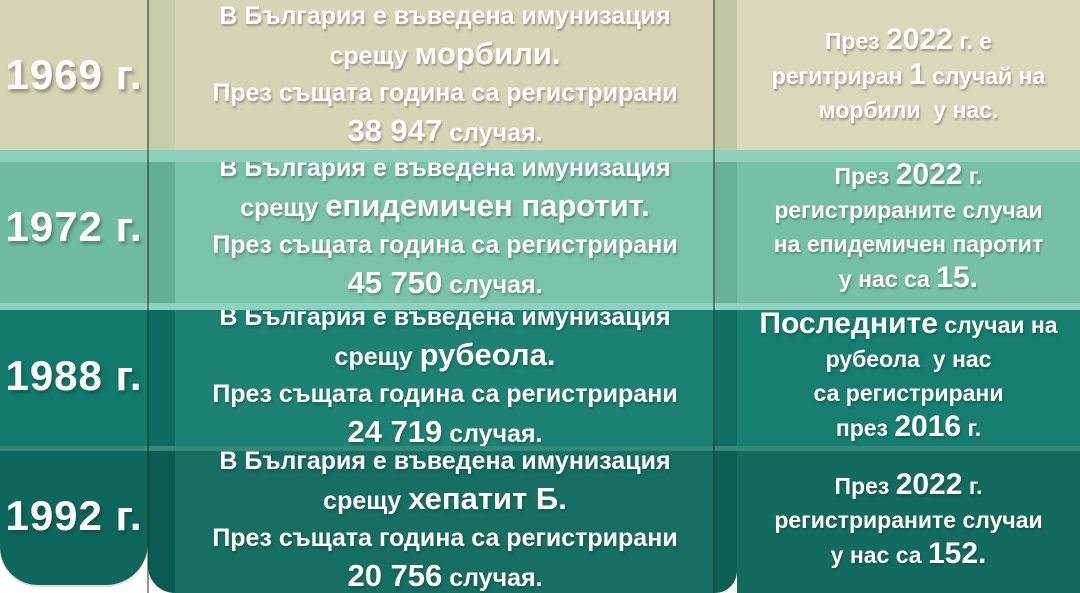 Image resolution: width=1080 pixels, height=593 pixels. I want to click on emphasized-text-segment: 24 719, so click(395, 431).